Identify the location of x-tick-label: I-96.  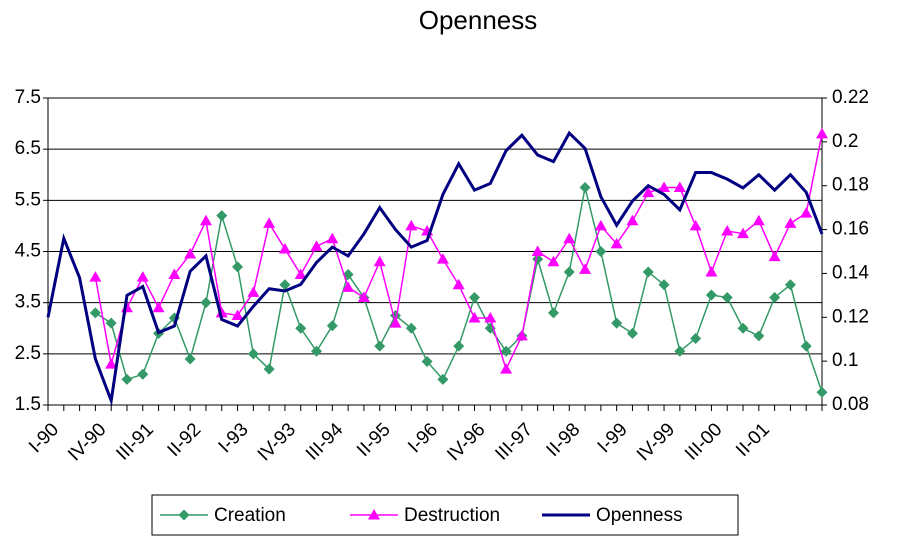
(423, 438).